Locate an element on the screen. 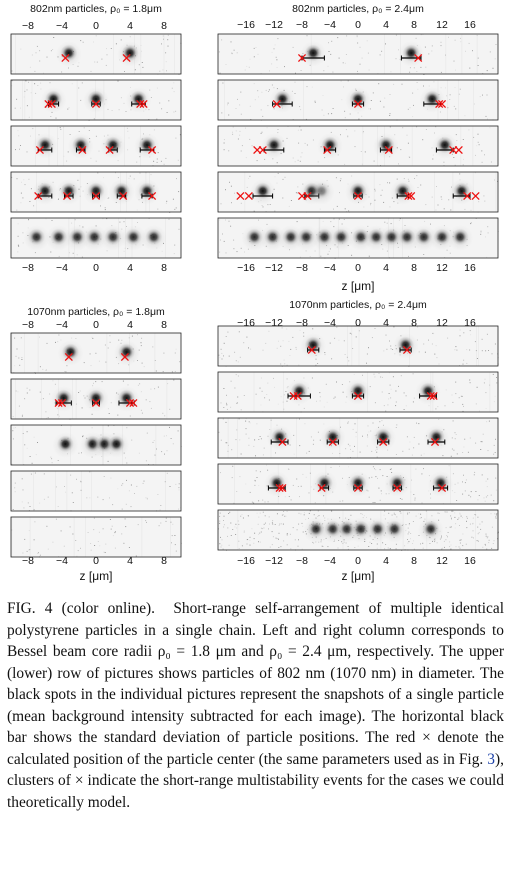 This screenshot has width=510, height=879. figure-reference-link: 3 is located at coordinates (491, 759).